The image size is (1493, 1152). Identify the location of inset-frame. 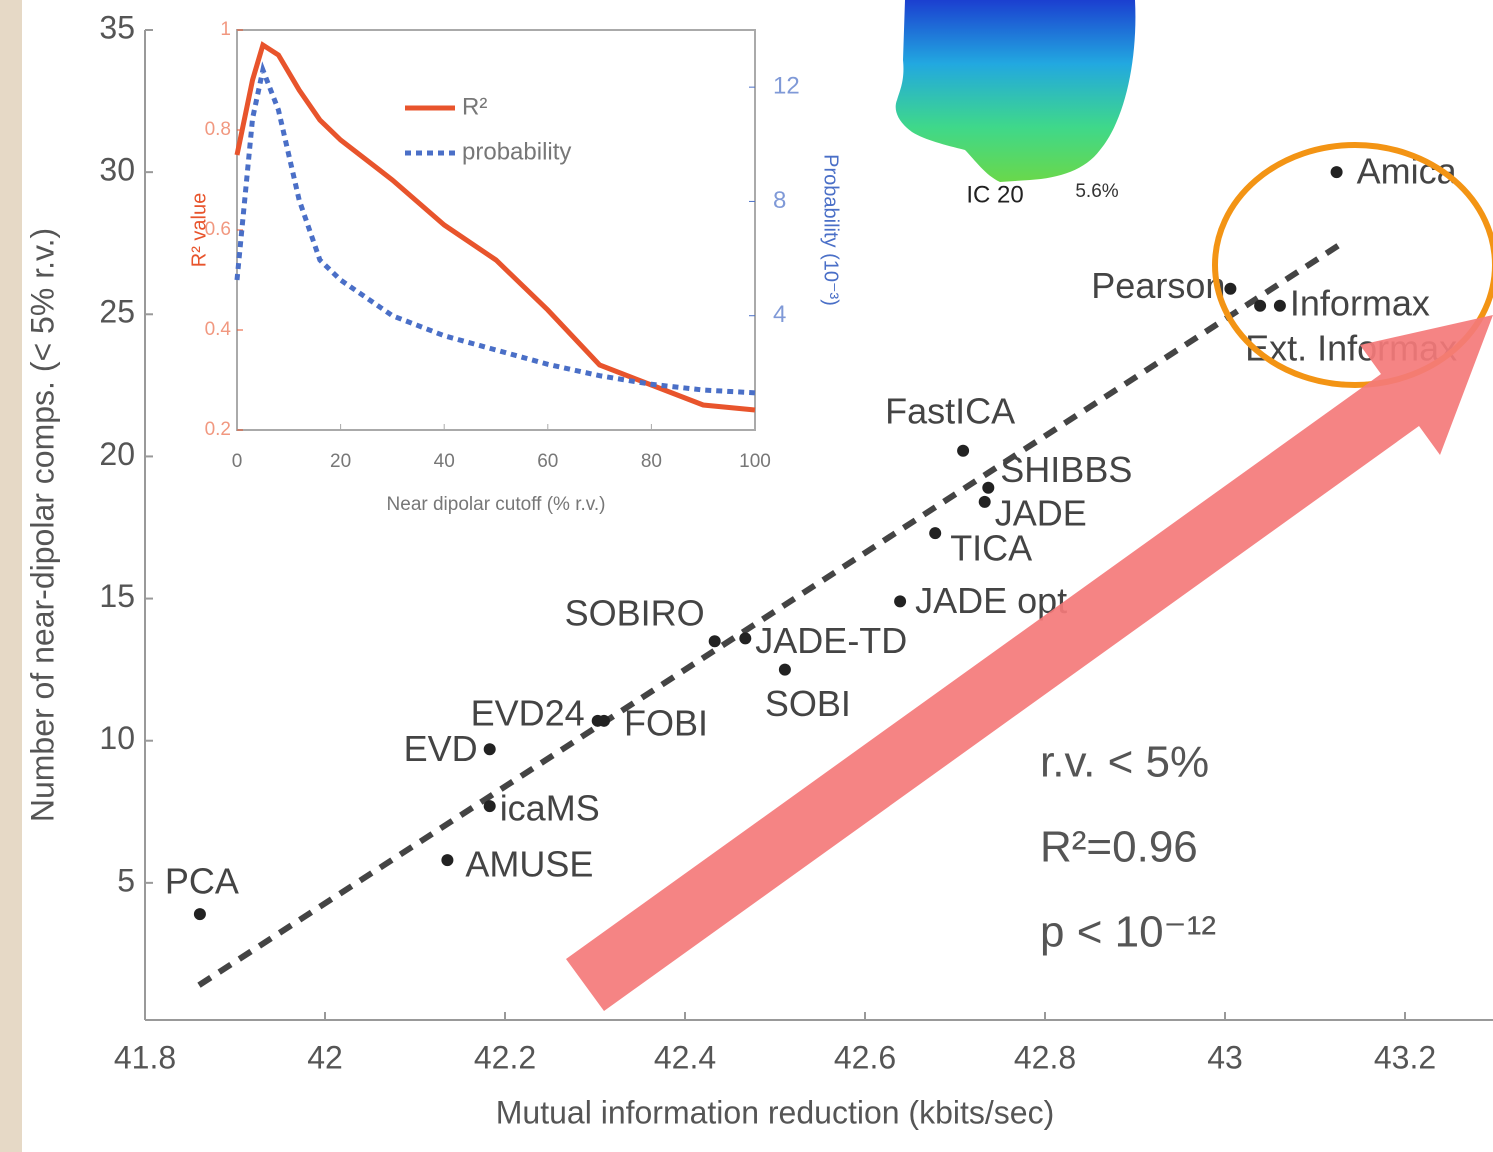
(496, 230).